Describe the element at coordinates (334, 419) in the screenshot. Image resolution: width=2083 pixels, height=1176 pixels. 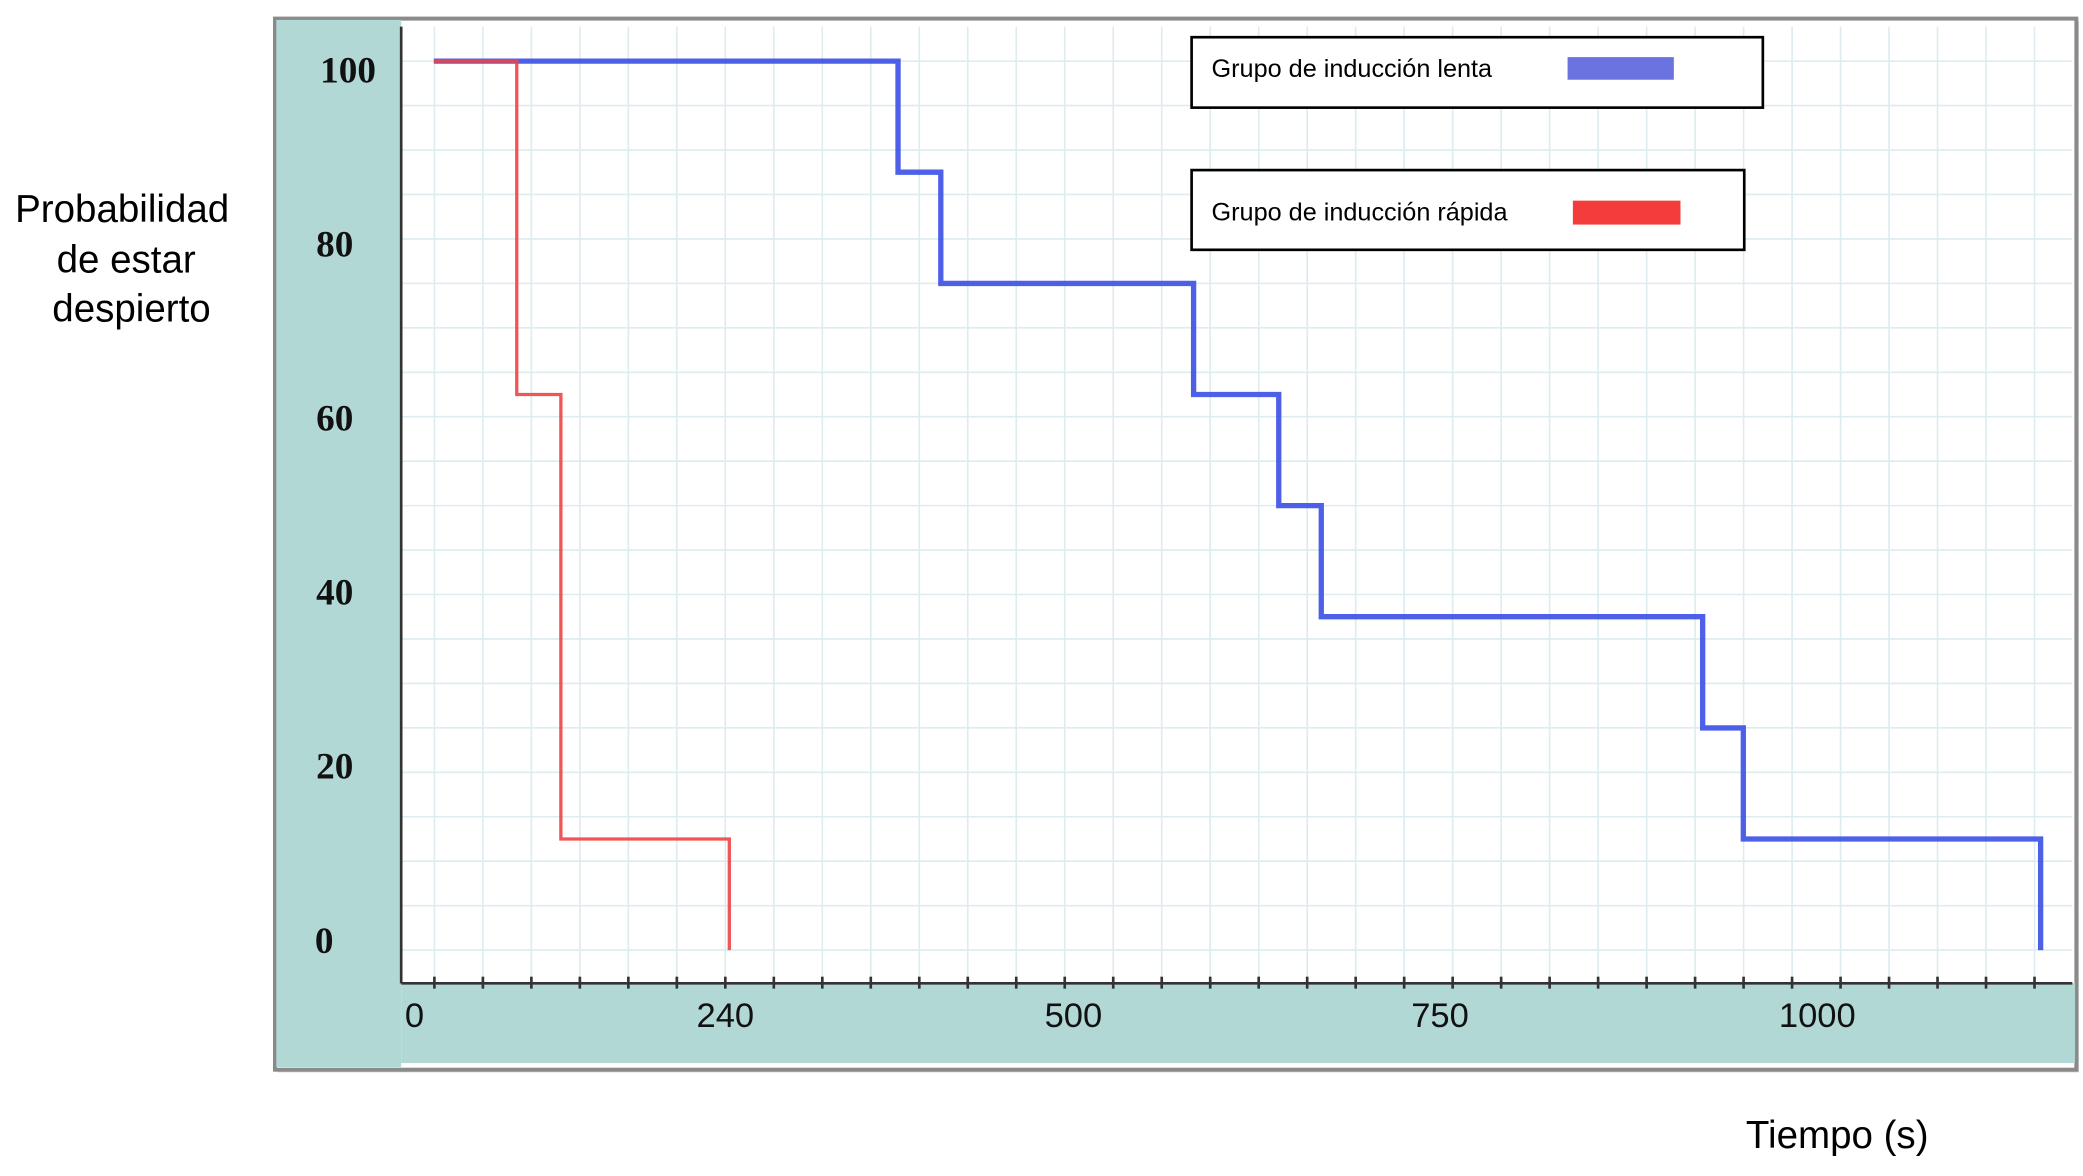
I see `y-tick-label: 60` at that location.